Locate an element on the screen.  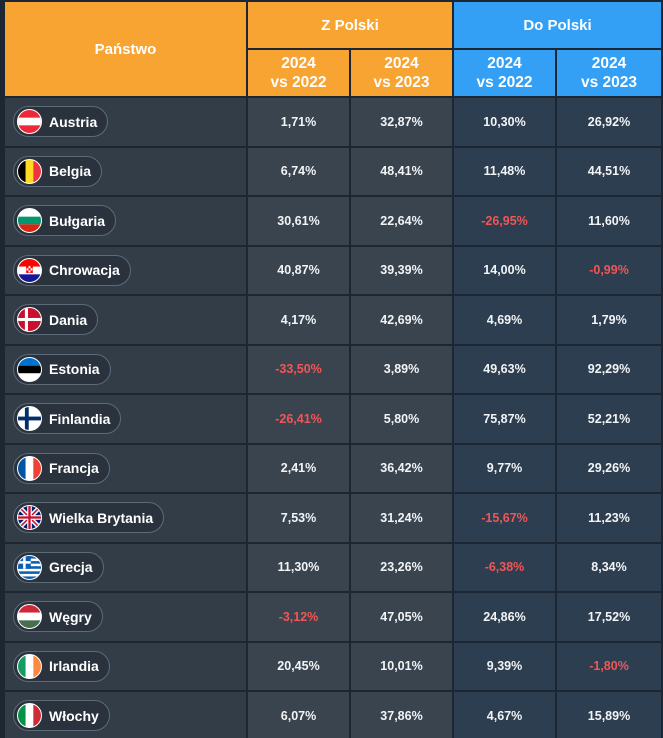
table-row: Węgry -3,12% 47,05% 24,86% 17,52% is located at coordinates (333, 617).